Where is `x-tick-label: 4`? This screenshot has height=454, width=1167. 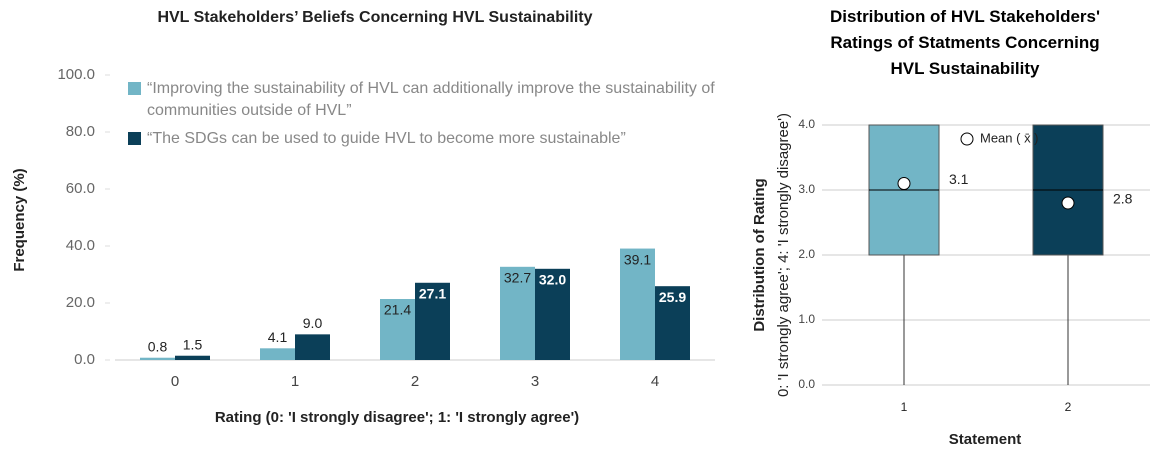
x-tick-label: 4 is located at coordinates (655, 381).